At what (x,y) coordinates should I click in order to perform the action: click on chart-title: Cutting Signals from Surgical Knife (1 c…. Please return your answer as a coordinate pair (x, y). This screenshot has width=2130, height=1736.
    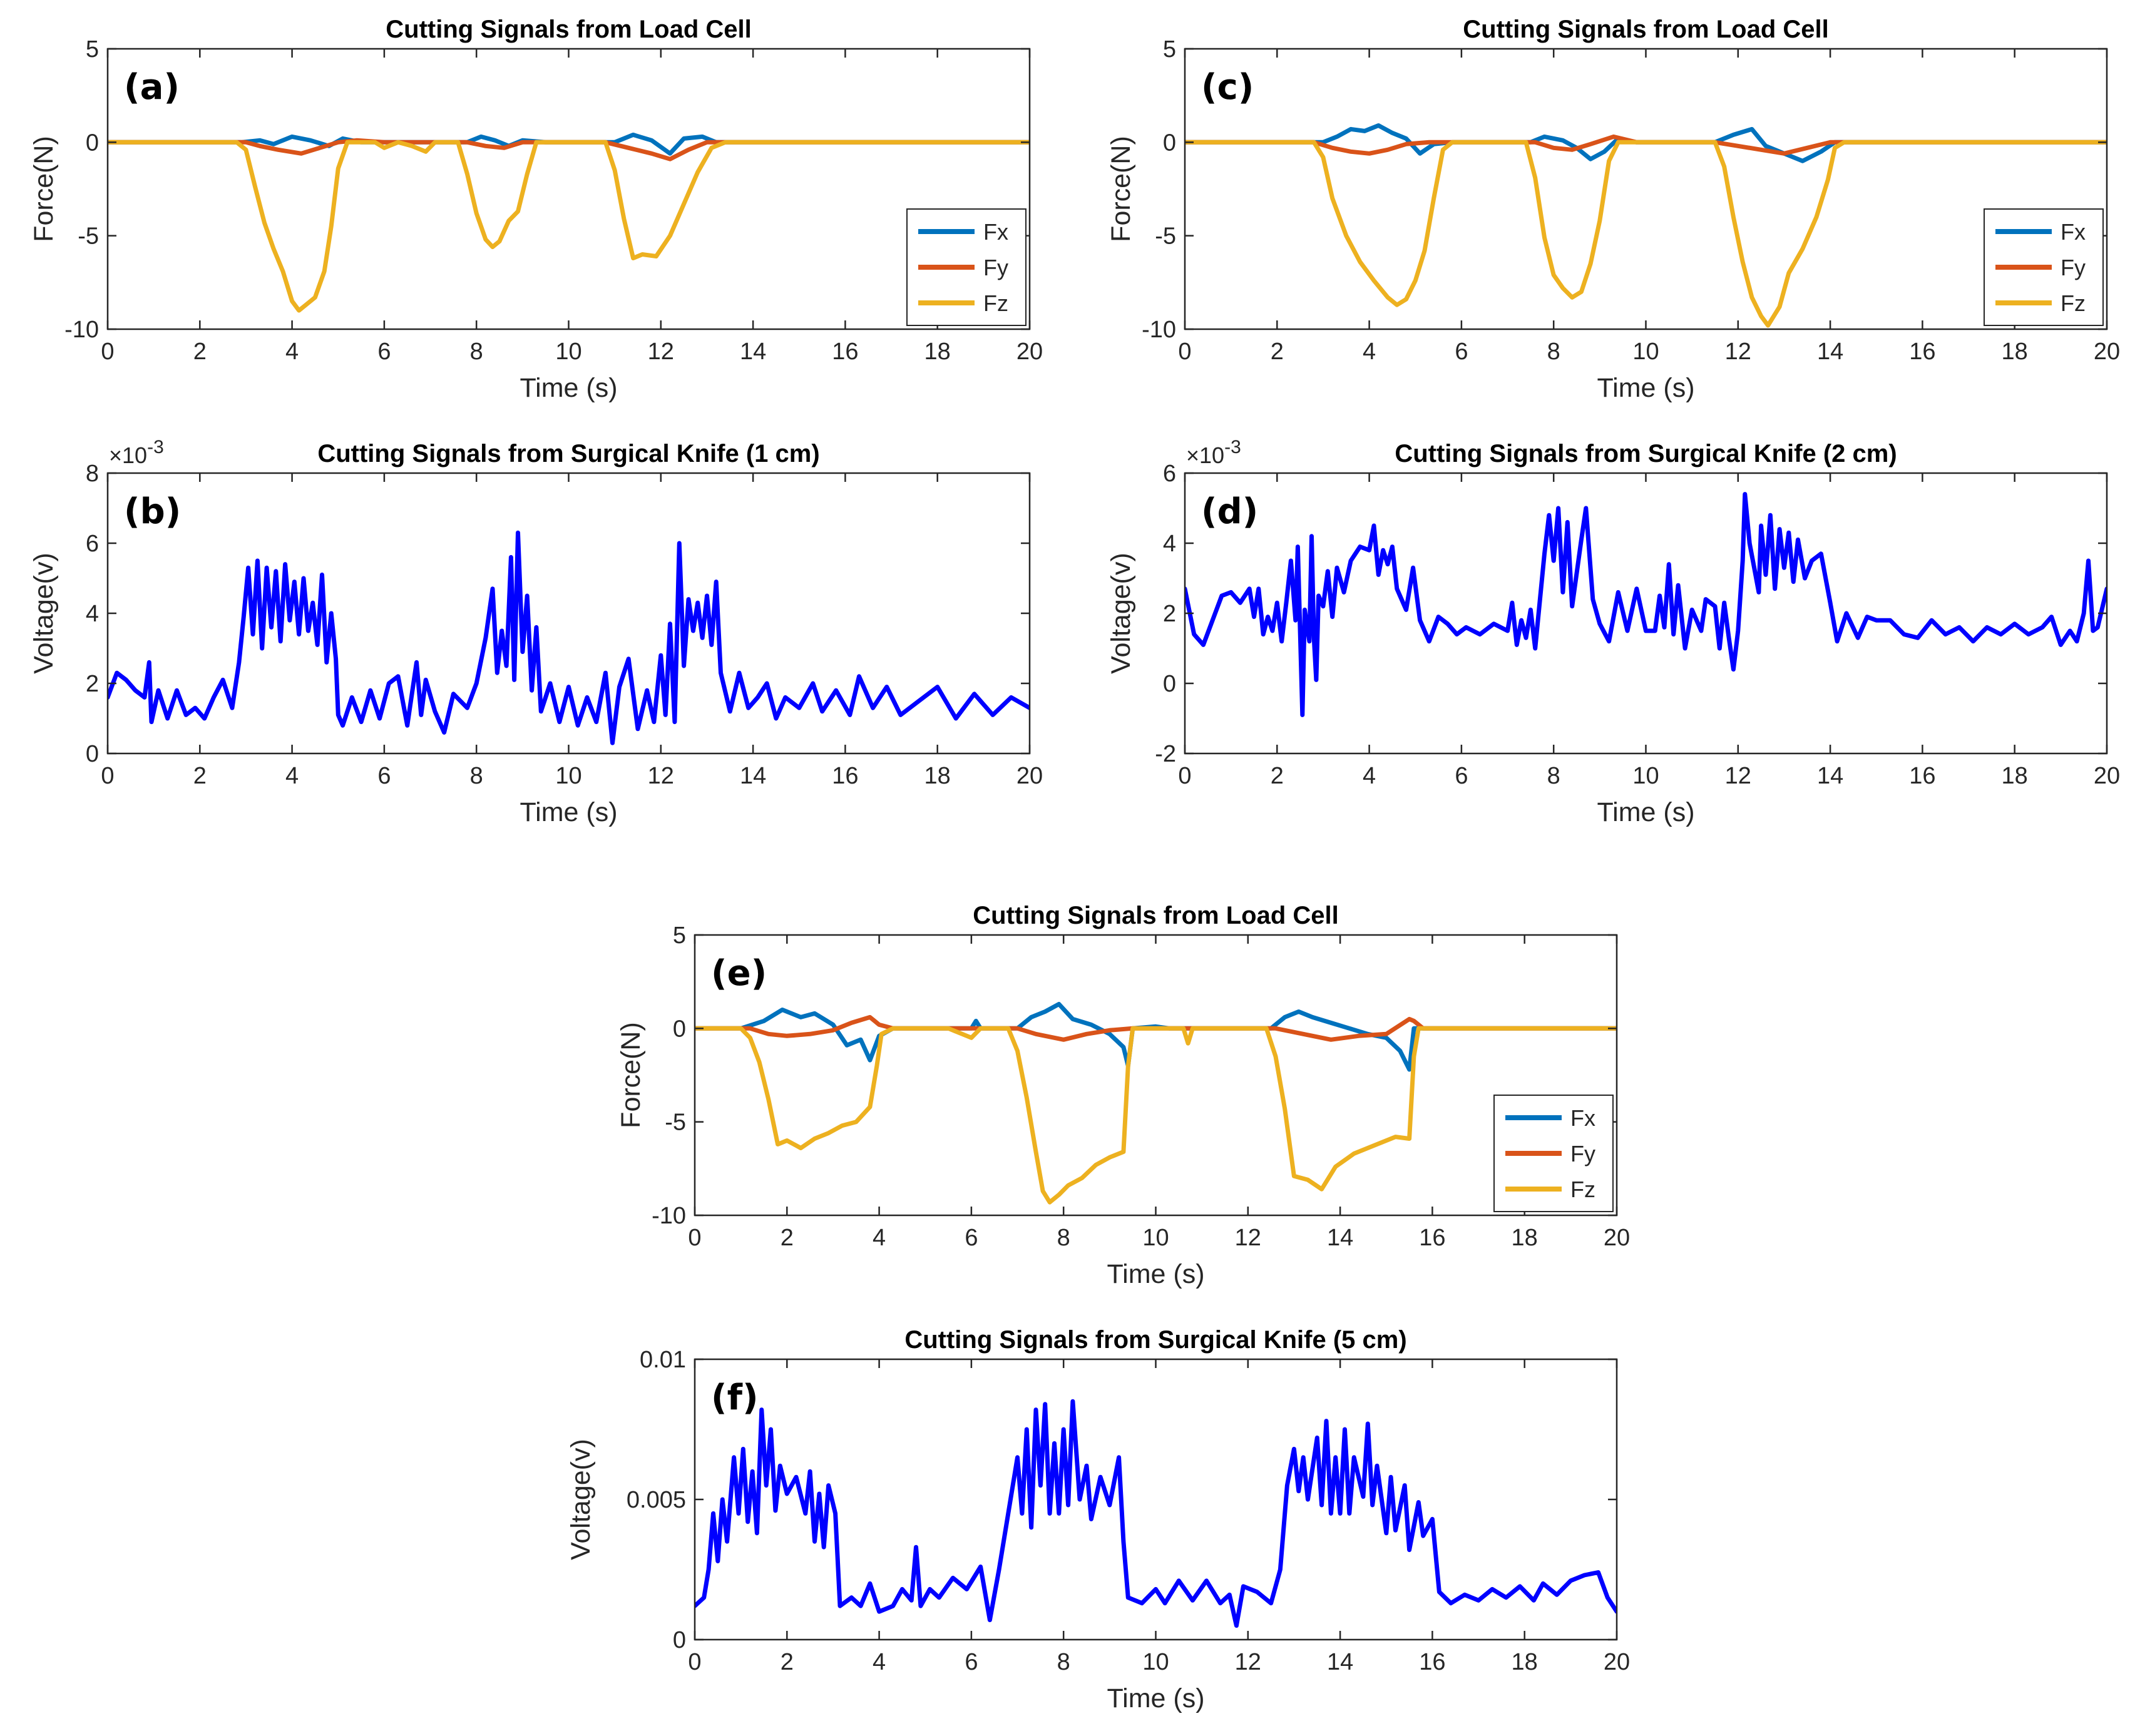
    Looking at the image, I should click on (568, 454).